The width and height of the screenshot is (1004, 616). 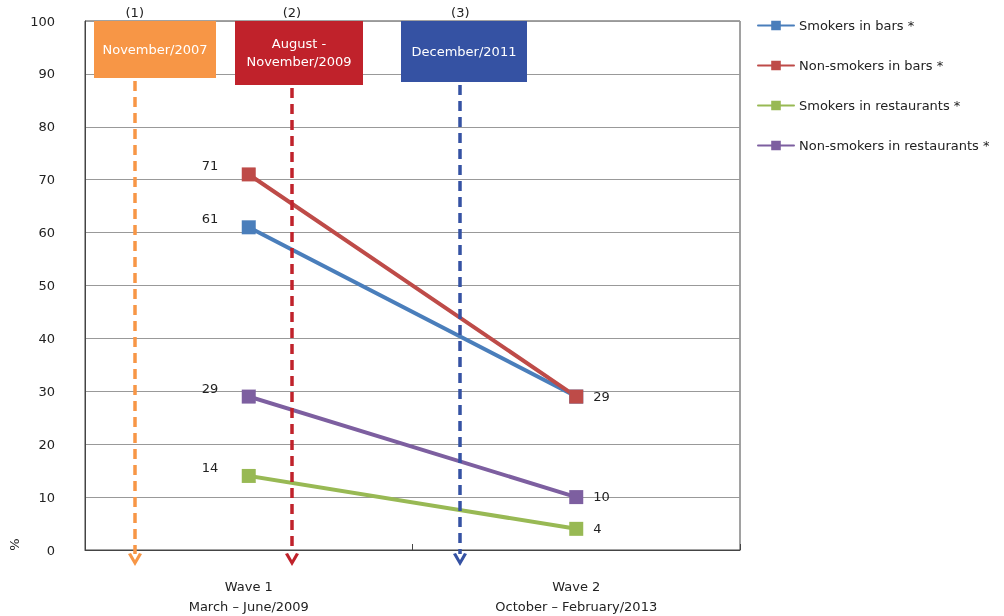 What do you see at coordinates (894, 145) in the screenshot?
I see `legend-label: Non-smokers in restaurants *` at bounding box center [894, 145].